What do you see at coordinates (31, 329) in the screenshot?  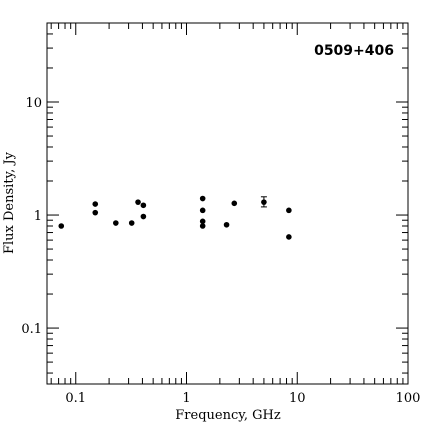 I see `y-tick-label: 0.1` at bounding box center [31, 329].